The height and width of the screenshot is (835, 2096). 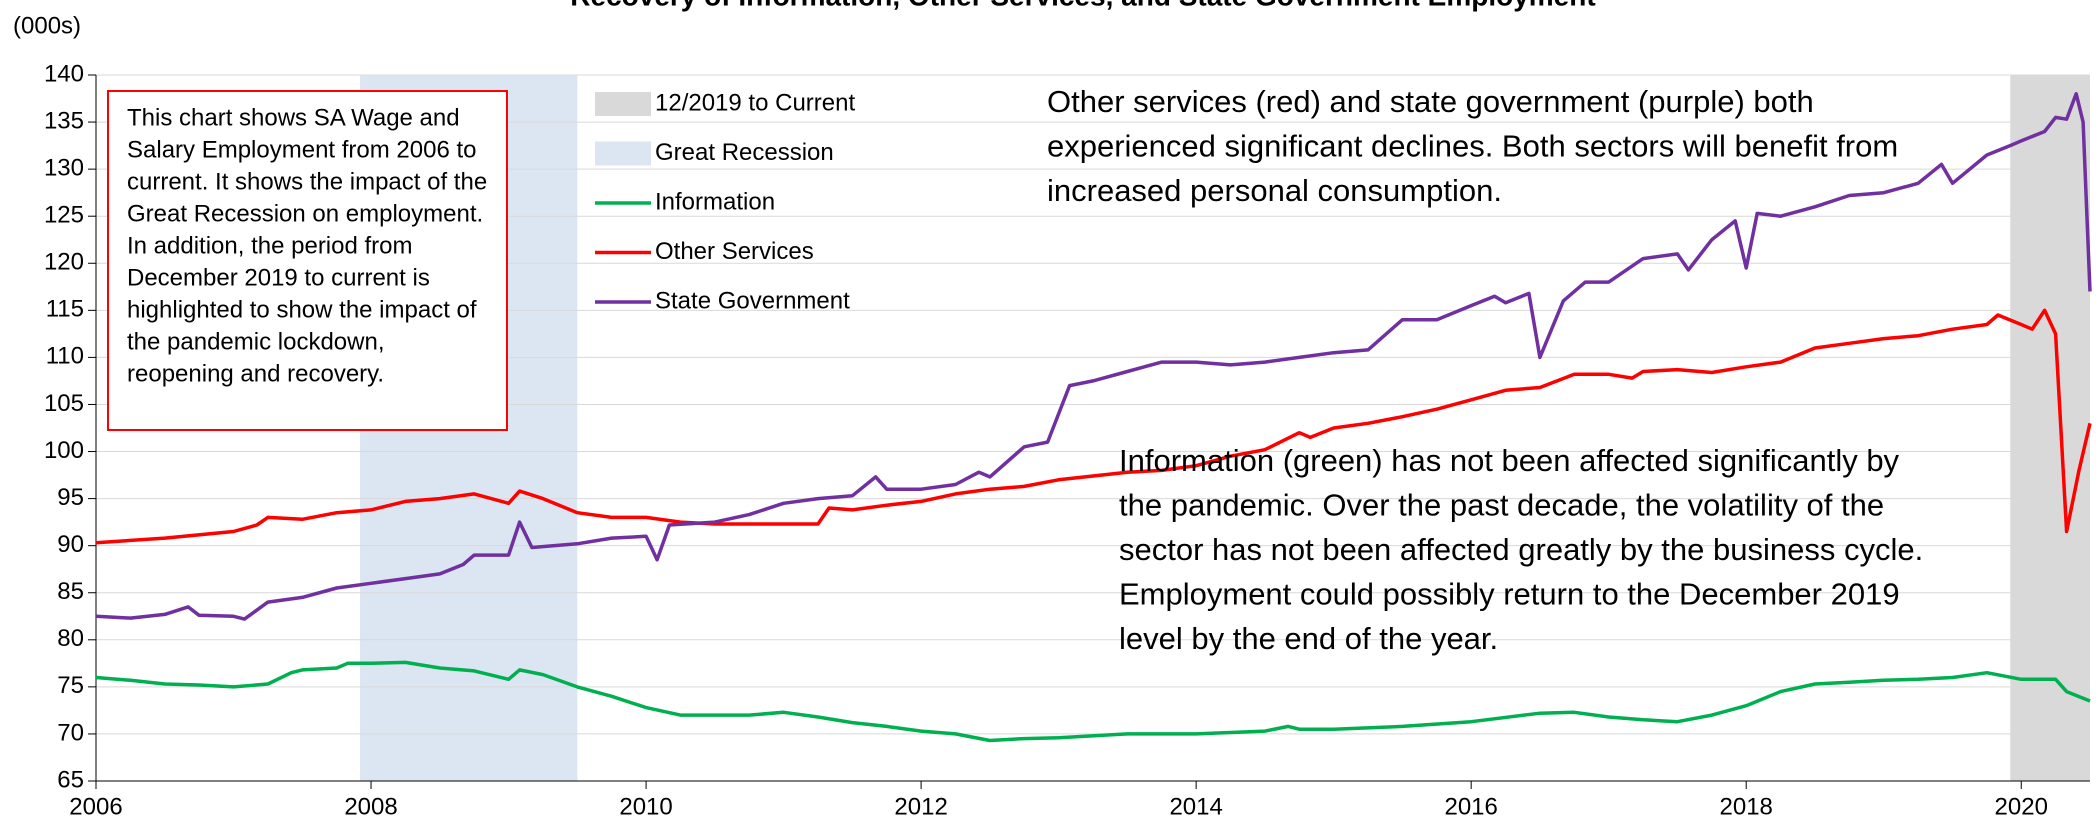 I want to click on y-tick-label: 140, so click(x=64, y=73).